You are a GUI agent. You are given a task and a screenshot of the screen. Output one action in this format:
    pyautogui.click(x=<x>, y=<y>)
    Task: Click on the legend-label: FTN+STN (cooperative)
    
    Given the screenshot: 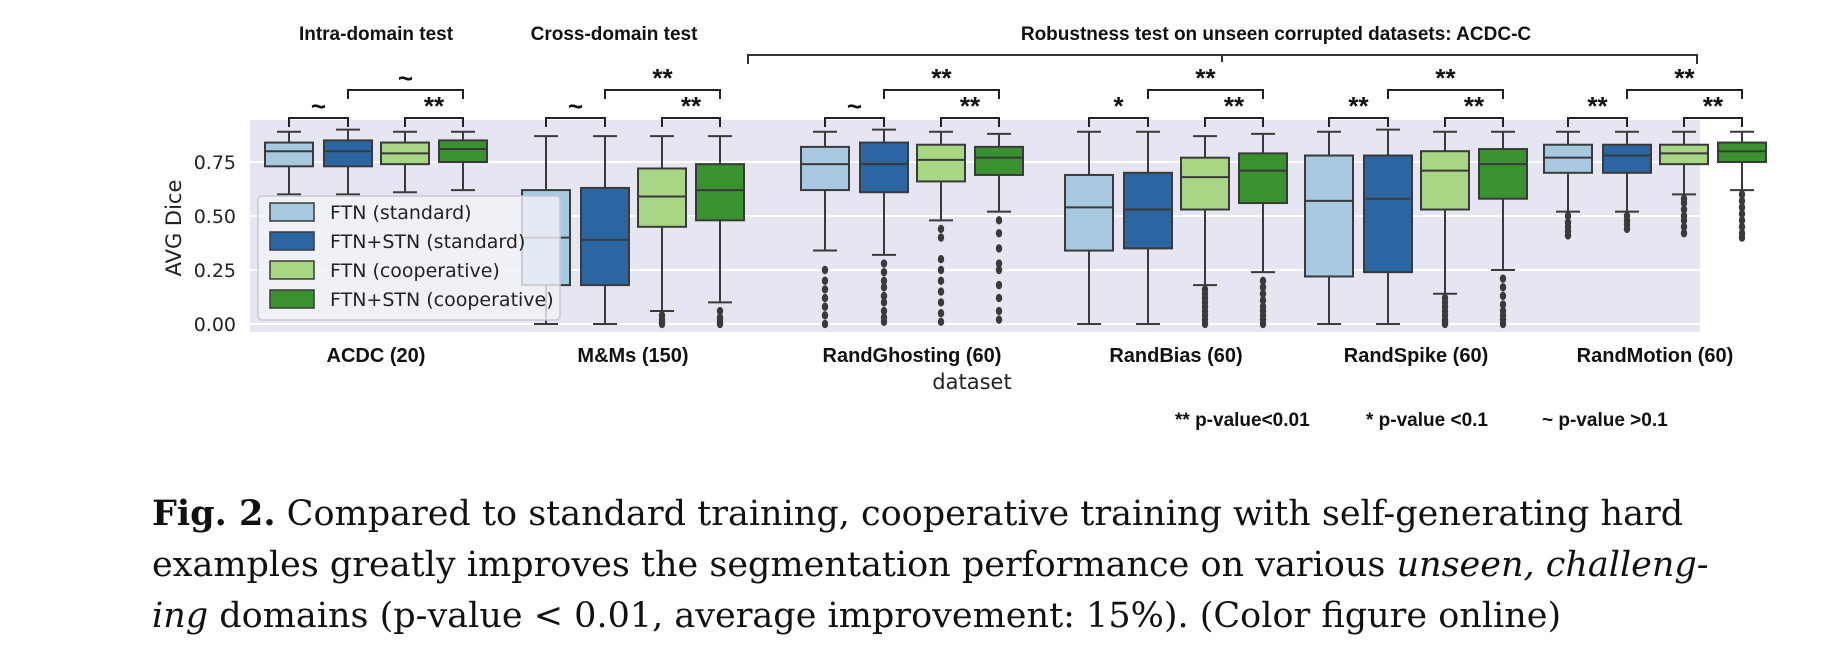 What is the action you would take?
    pyautogui.click(x=442, y=300)
    